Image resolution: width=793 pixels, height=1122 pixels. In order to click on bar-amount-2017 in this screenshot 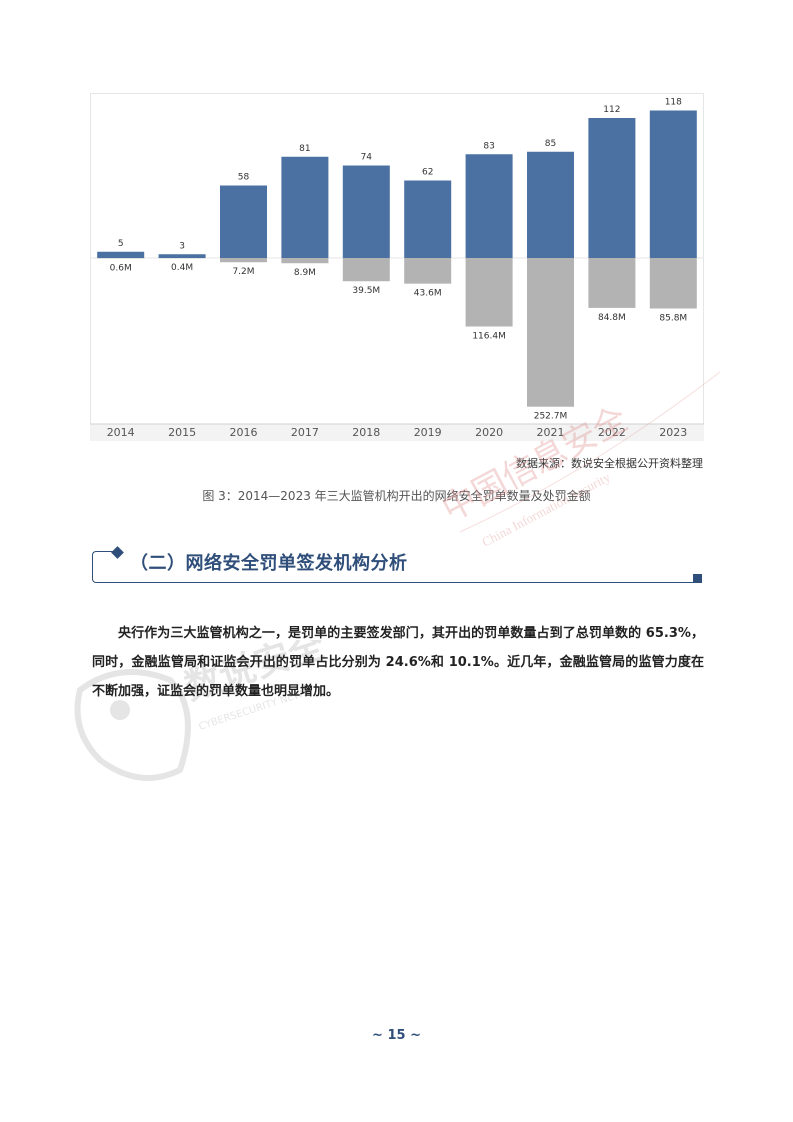, I will do `click(305, 261)`.